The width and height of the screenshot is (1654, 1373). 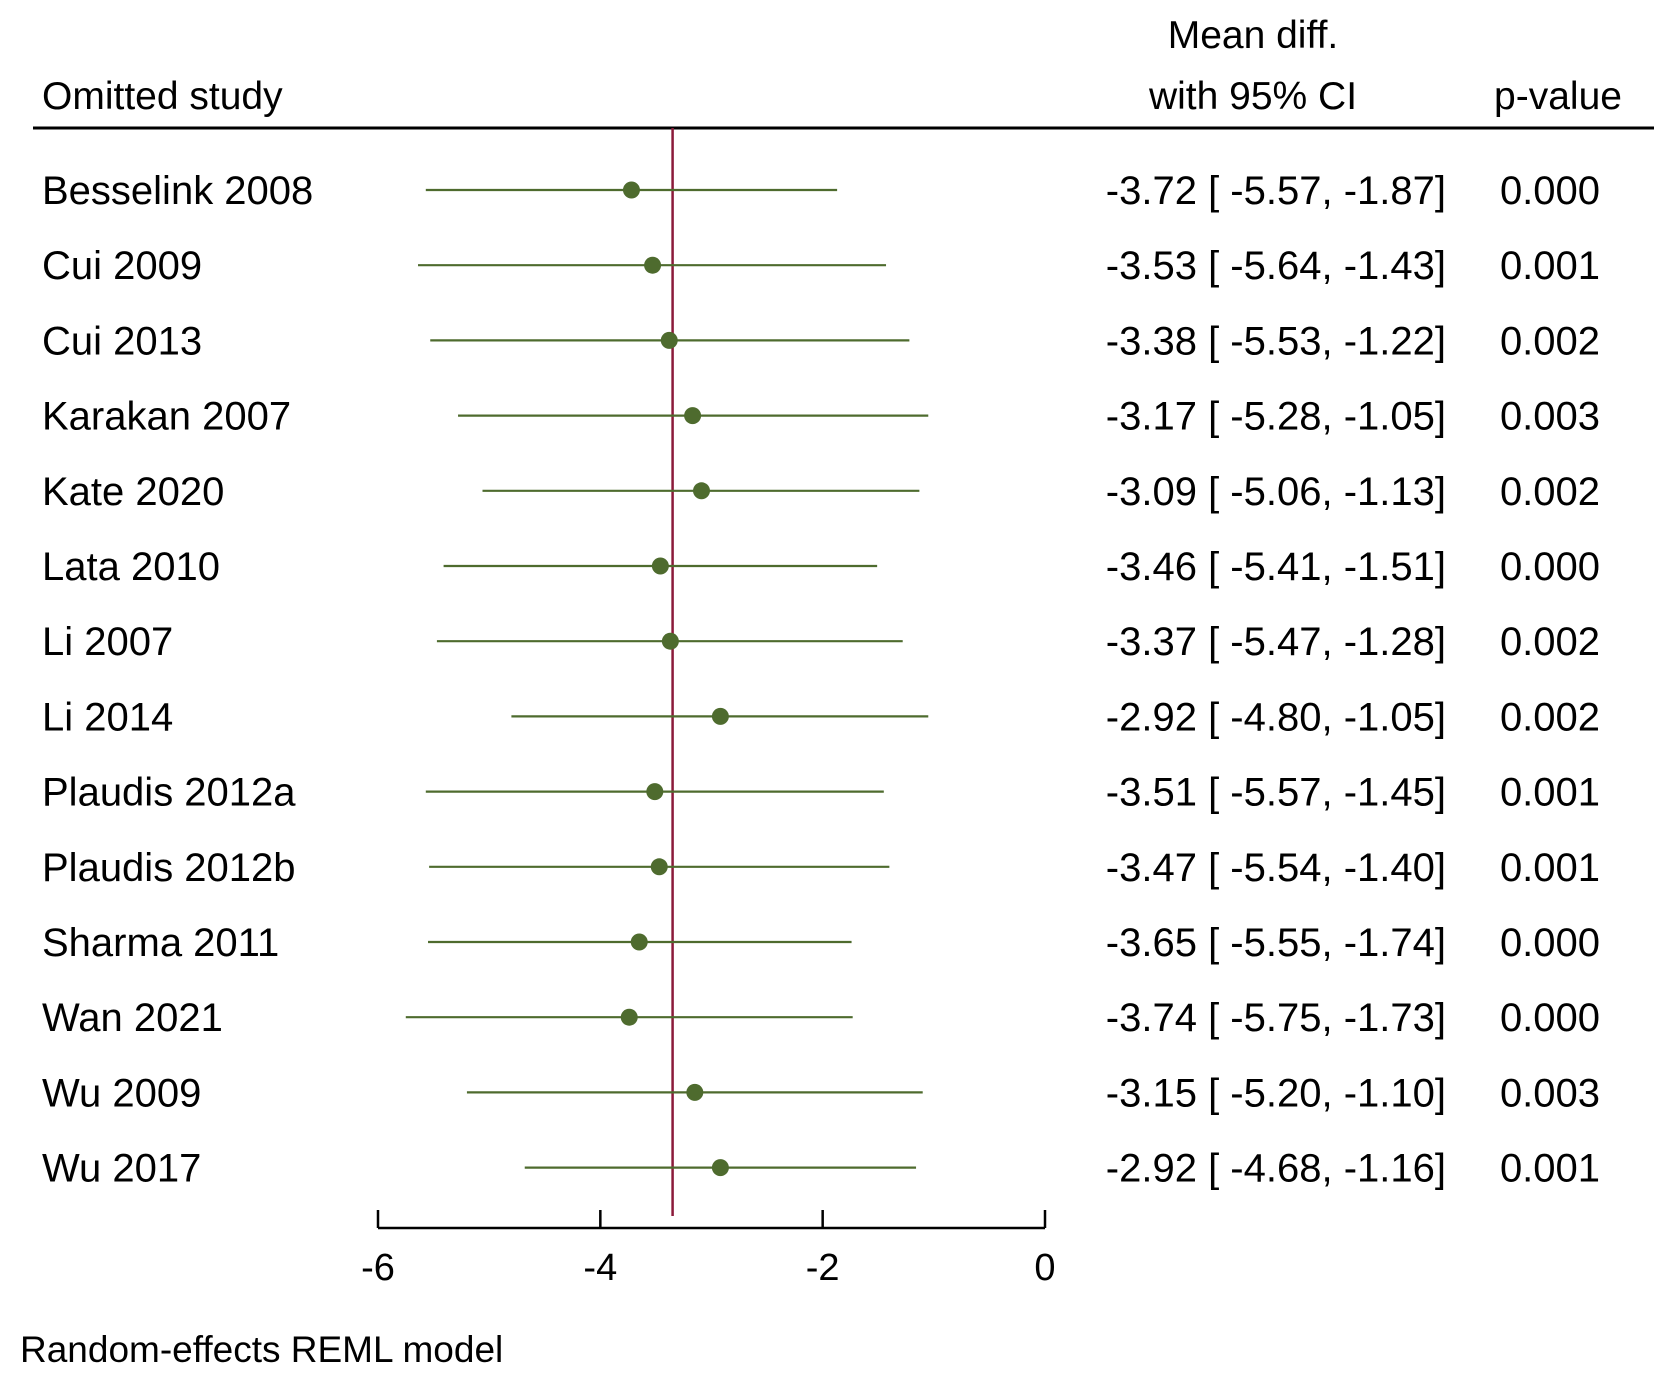 I want to click on study-row: Li 2014 -2.92 [ -4.80, -1.05] 0.002, so click(x=821, y=717).